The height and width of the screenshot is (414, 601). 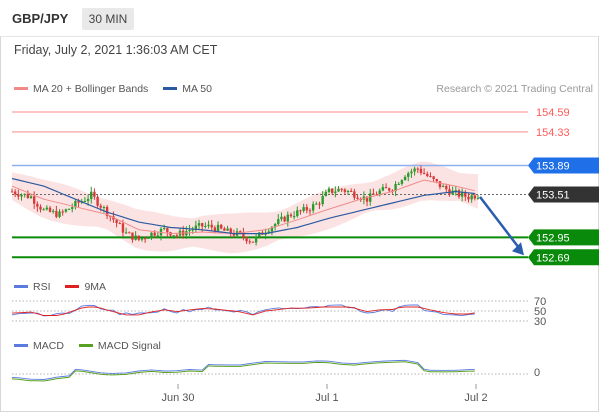 I want to click on legend-main: MA 20 + Bollinger Bands MA 50, so click(x=119, y=89).